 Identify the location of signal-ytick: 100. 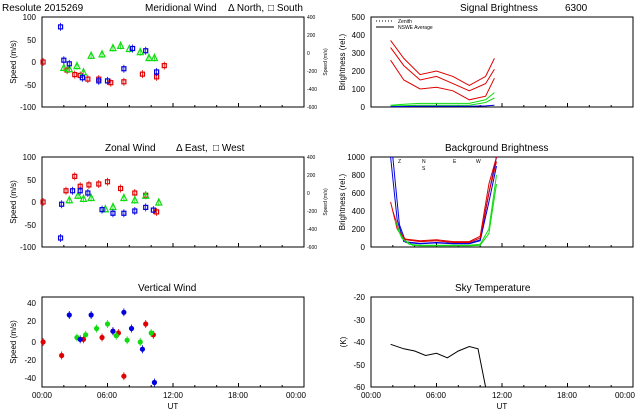
(359, 89).